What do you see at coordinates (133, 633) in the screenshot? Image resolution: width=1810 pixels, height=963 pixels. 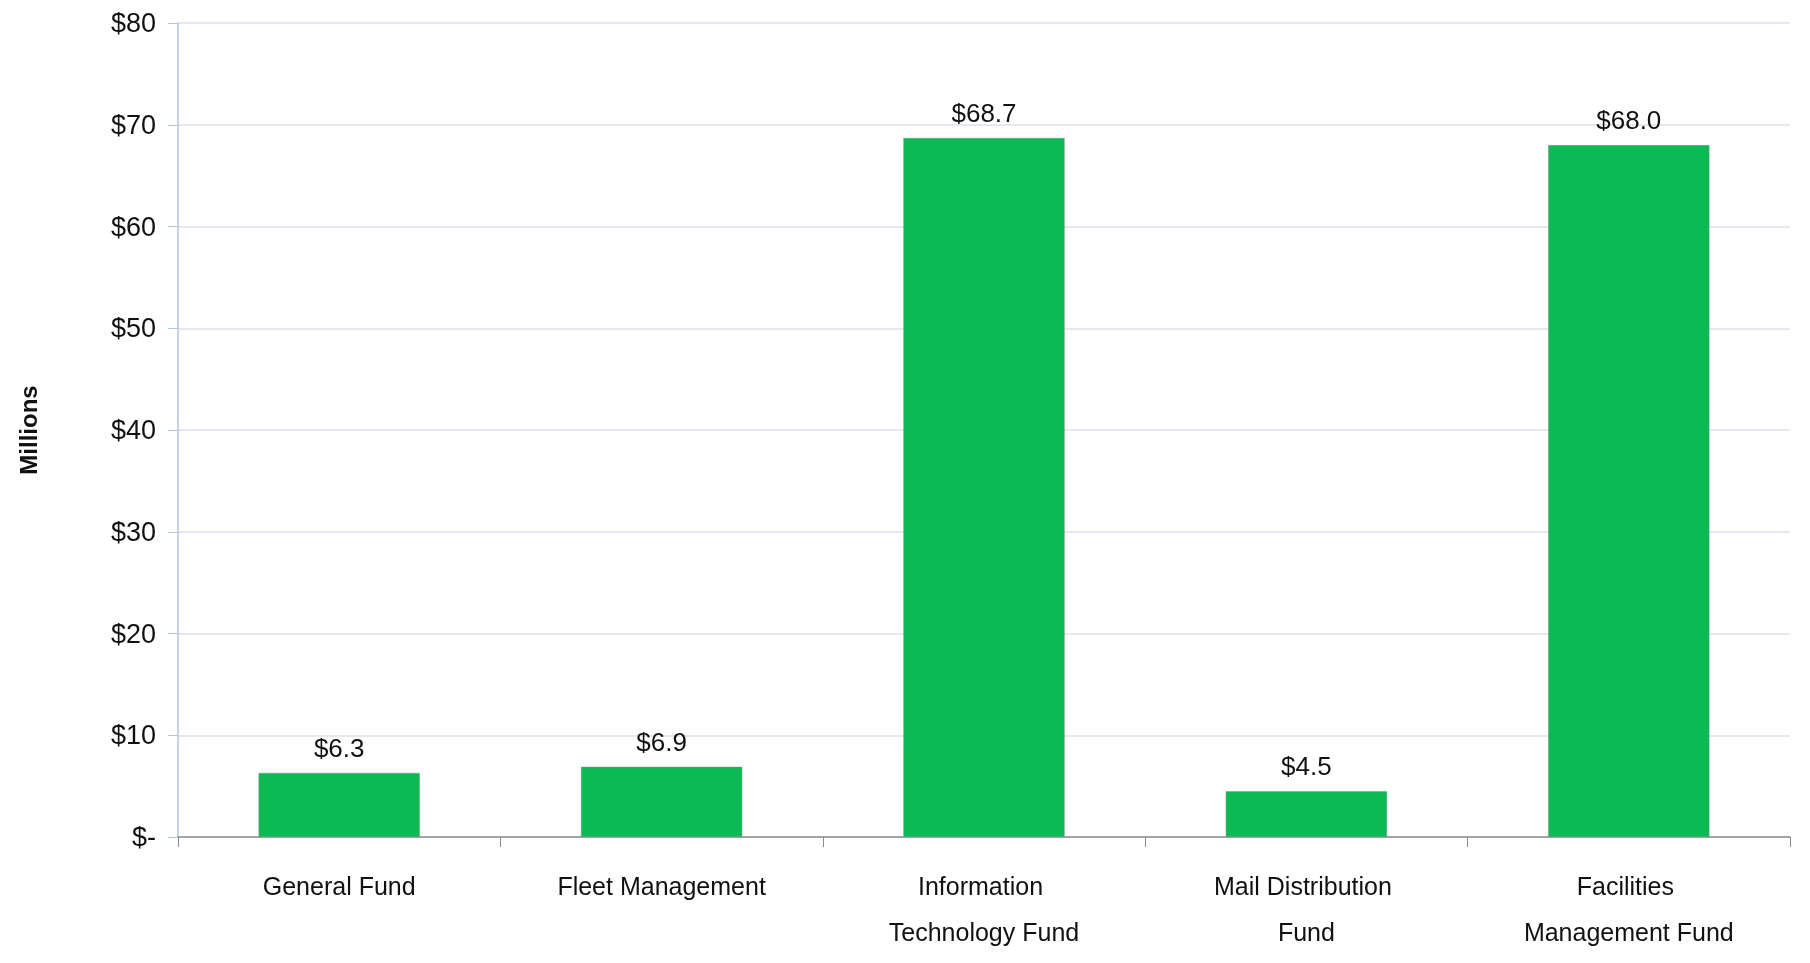 I see `y-tick-label: $20` at bounding box center [133, 633].